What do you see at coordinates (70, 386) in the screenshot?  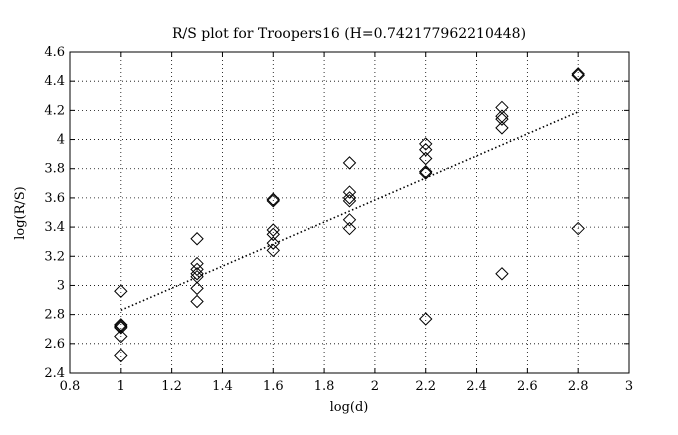 I see `x-tick-label: 0.8` at bounding box center [70, 386].